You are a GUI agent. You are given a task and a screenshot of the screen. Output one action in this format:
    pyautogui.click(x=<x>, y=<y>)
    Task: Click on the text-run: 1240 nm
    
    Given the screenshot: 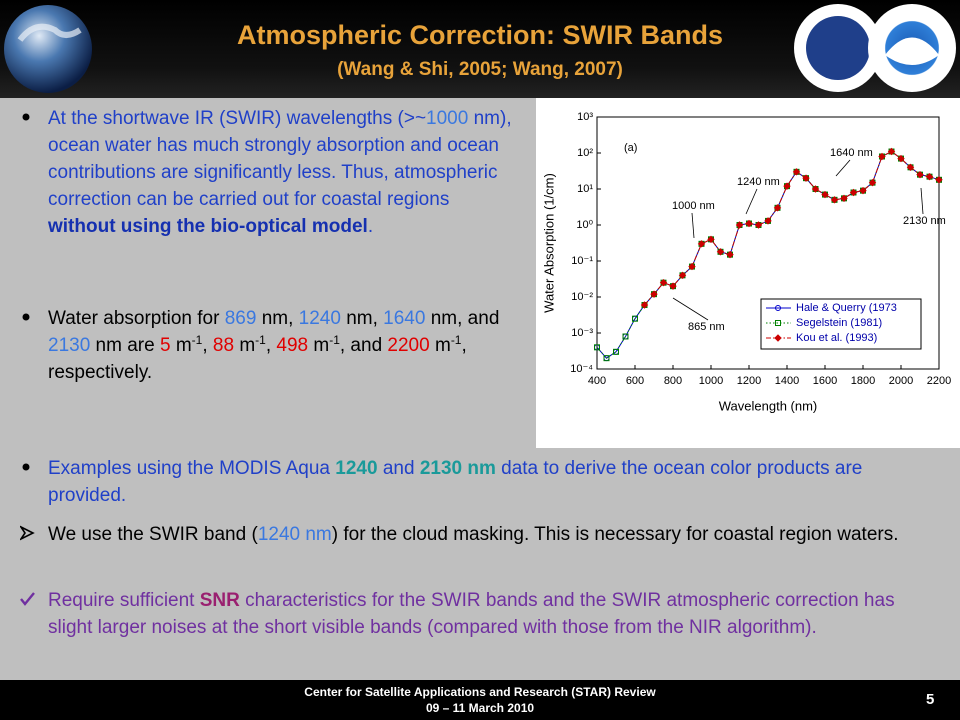 What is the action you would take?
    pyautogui.click(x=294, y=534)
    